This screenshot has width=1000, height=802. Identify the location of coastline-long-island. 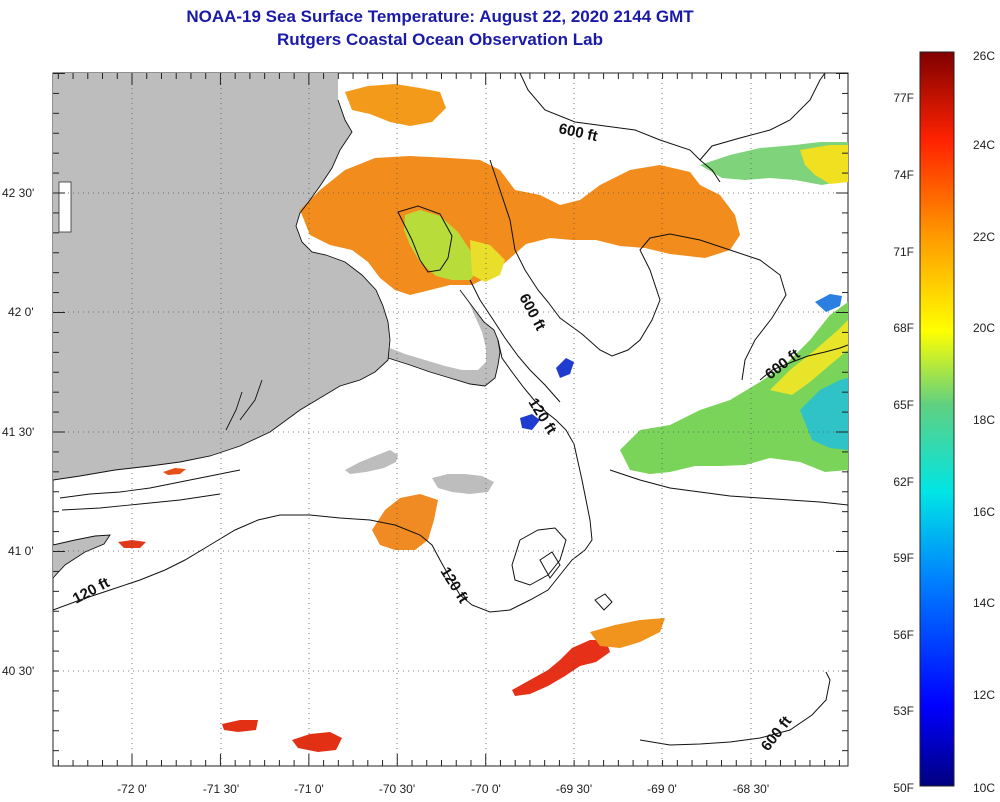
(82, 556).